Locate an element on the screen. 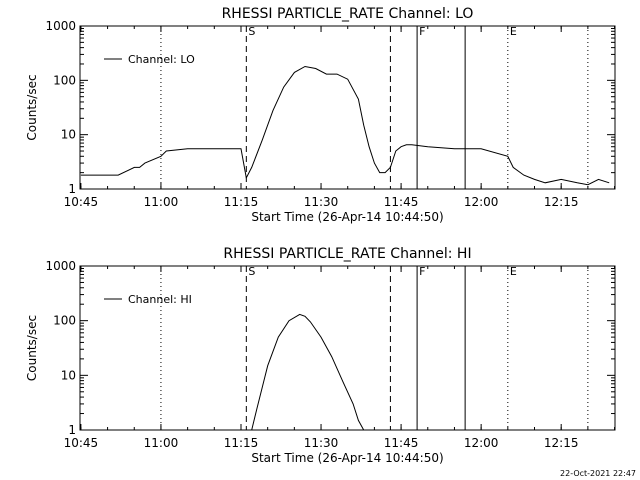 This screenshot has width=640, height=480. chart-title: RHESSI PARTICLE_RATE Channel: HI is located at coordinates (347, 254).